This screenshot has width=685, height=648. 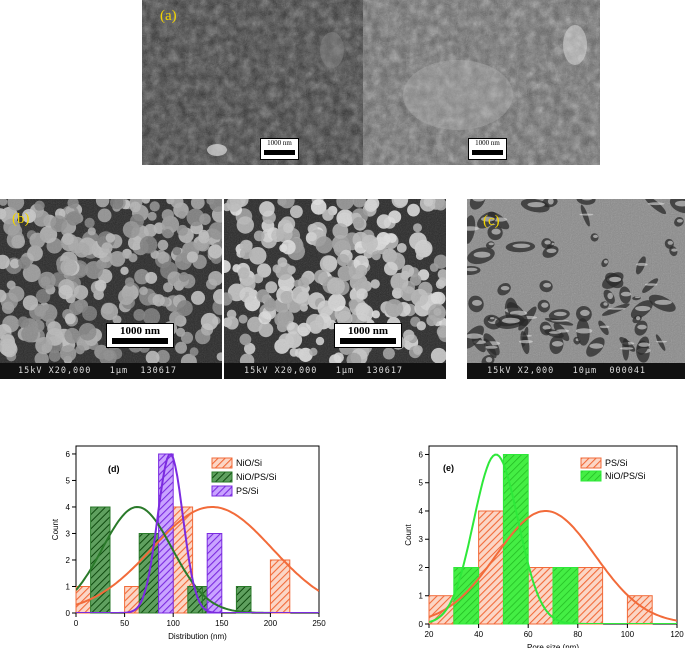 What do you see at coordinates (114, 469) in the screenshot?
I see `panel-label-d: (d)` at bounding box center [114, 469].